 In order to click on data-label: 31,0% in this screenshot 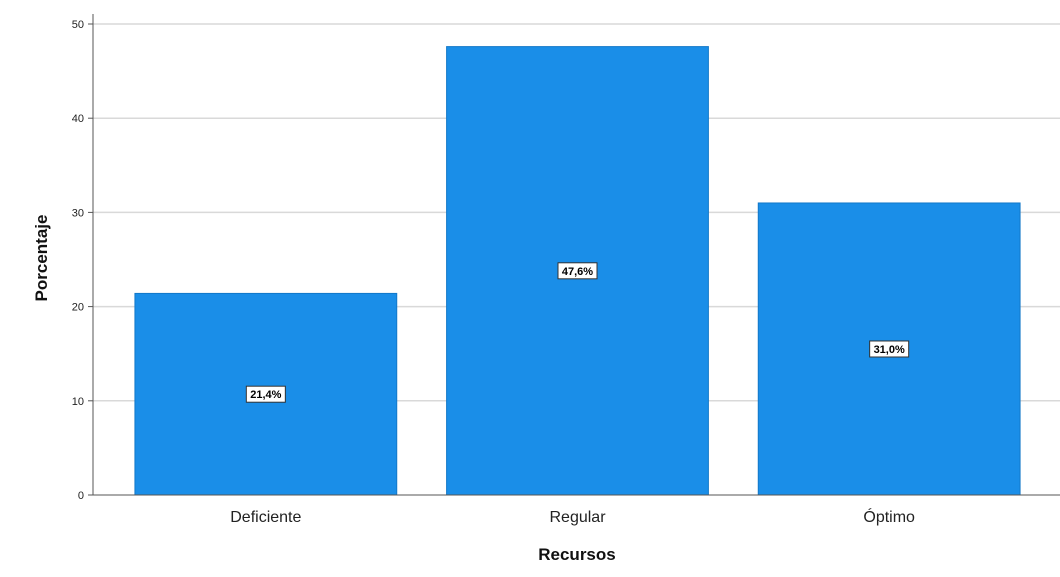, I will do `click(889, 350)`.